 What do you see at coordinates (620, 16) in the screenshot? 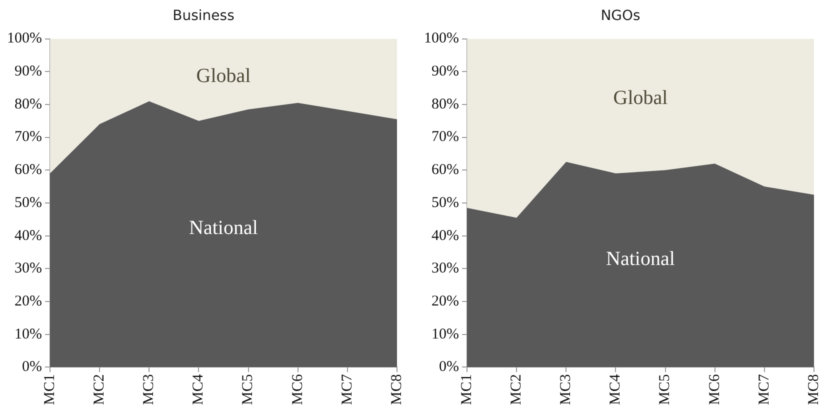
I see `chart-title: NGOs` at bounding box center [620, 16].